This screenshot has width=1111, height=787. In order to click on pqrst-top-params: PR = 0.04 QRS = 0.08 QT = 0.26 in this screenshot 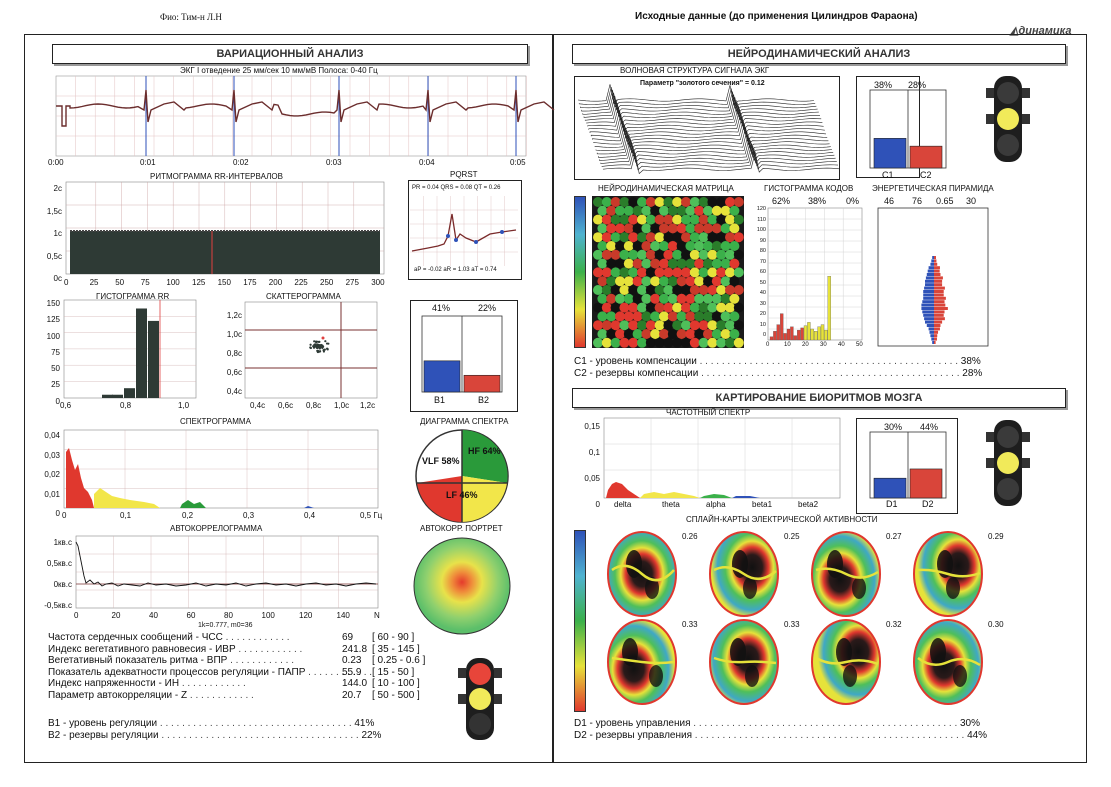, I will do `click(456, 188)`.